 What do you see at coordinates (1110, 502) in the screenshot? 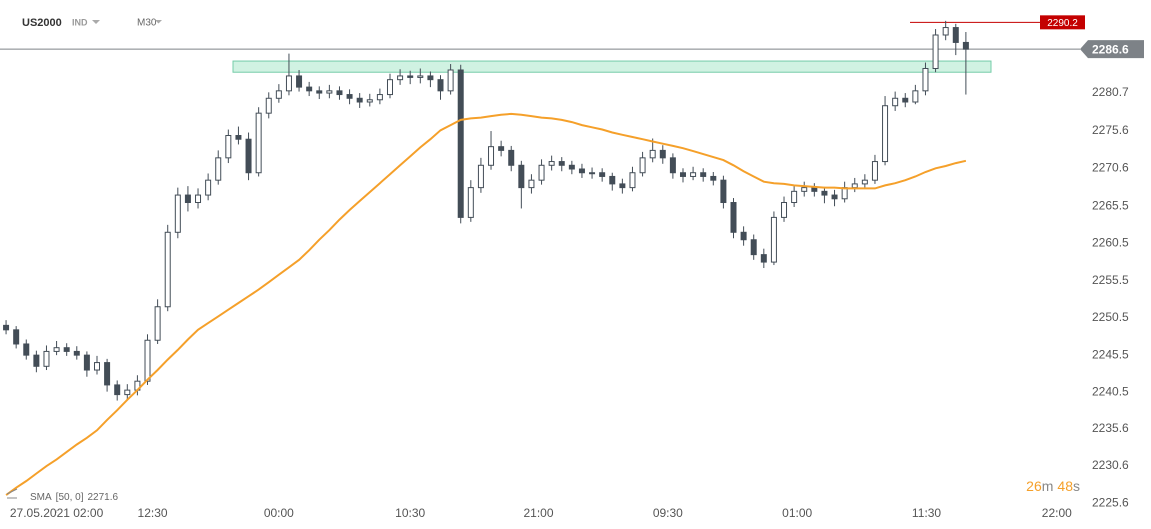
I see `y-tick-label: 2225.6` at bounding box center [1110, 502].